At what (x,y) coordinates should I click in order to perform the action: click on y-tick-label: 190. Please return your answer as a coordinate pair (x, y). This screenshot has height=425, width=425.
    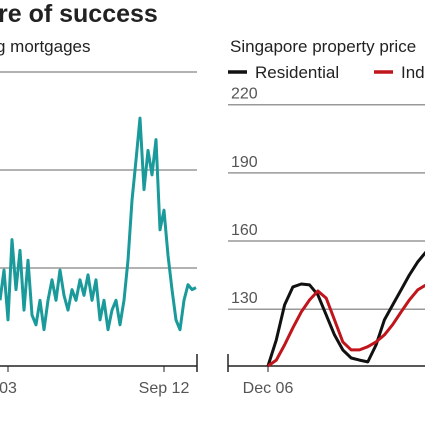
    Looking at the image, I should click on (244, 162).